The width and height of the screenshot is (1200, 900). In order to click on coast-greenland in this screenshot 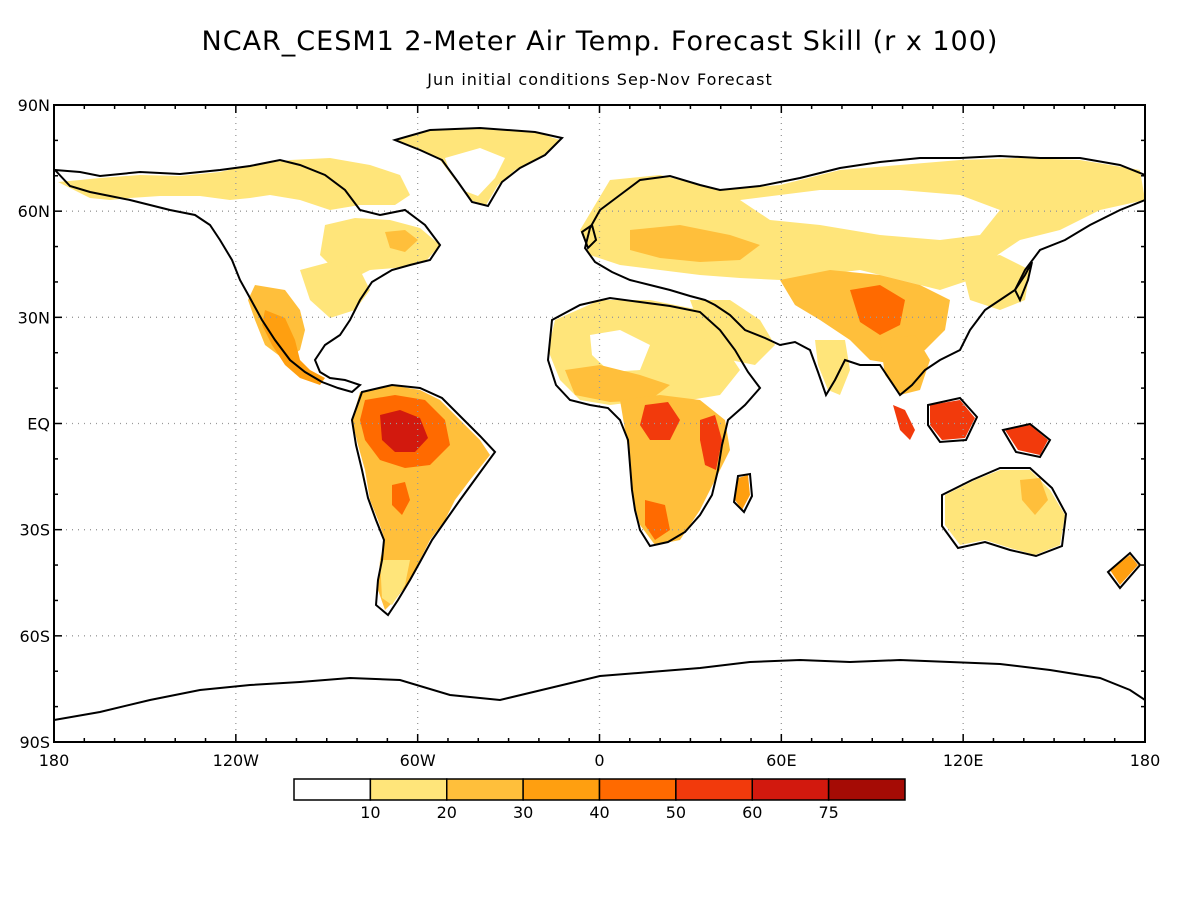, I will do `click(477, 167)`.